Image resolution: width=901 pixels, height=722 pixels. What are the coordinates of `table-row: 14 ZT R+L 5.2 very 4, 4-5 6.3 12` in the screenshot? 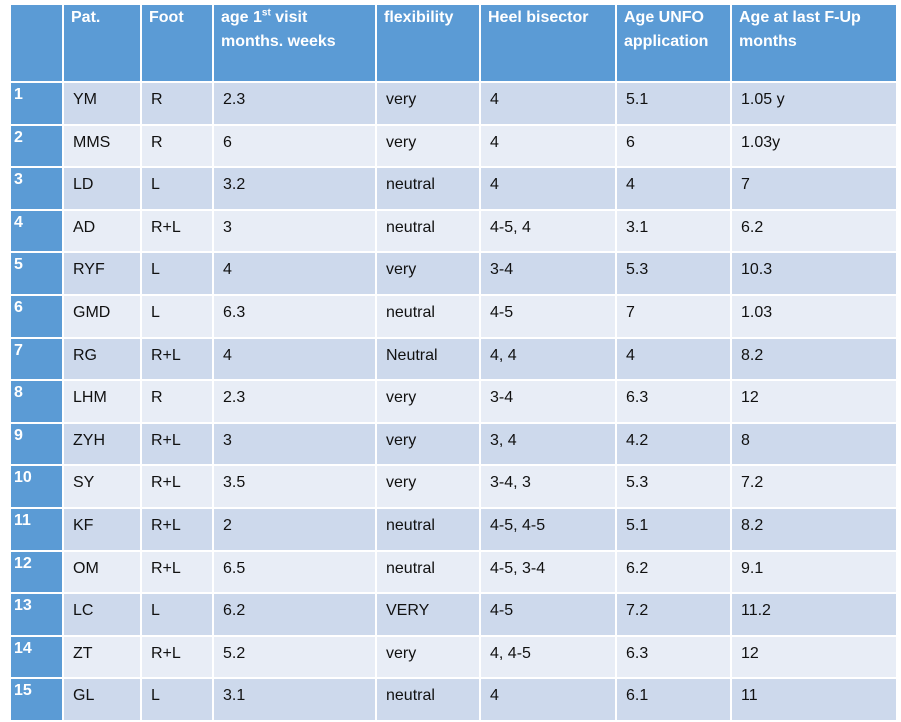 It's located at (453, 657).